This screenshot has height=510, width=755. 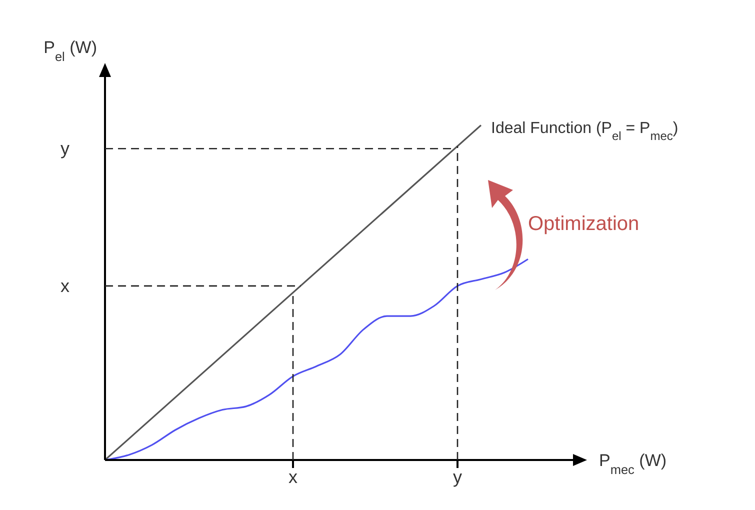 What do you see at coordinates (584, 132) in the screenshot?
I see `series-label: Ideal Function (P$_{el}$ = P$_{mec}$)` at bounding box center [584, 132].